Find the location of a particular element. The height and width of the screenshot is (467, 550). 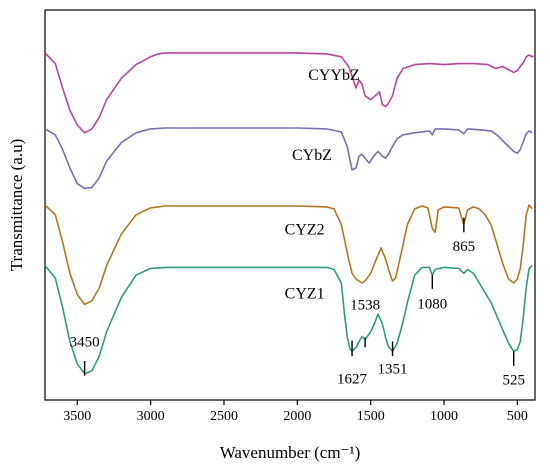

peak-label-1080: 1080 is located at coordinates (432, 304).